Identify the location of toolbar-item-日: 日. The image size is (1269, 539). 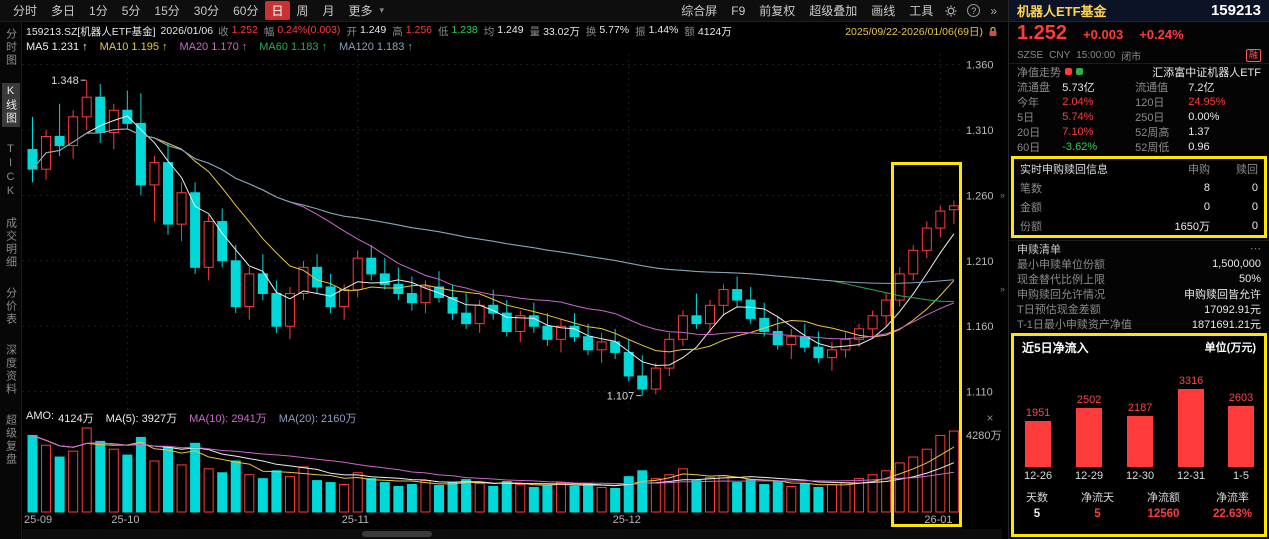
(277, 10).